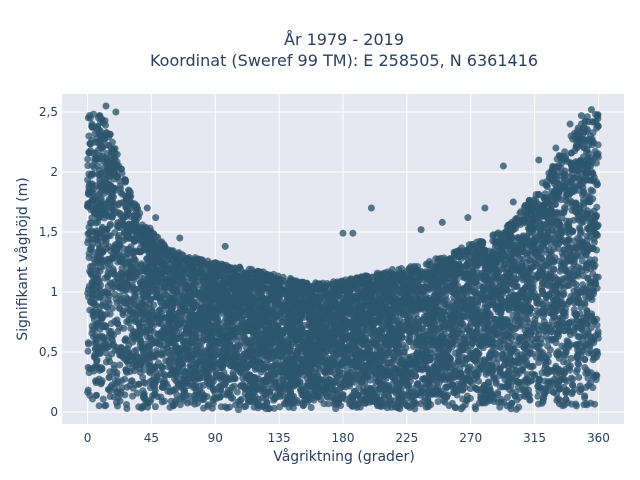  I want to click on chart-title-line-1: År 1979 - 2019, so click(344, 39).